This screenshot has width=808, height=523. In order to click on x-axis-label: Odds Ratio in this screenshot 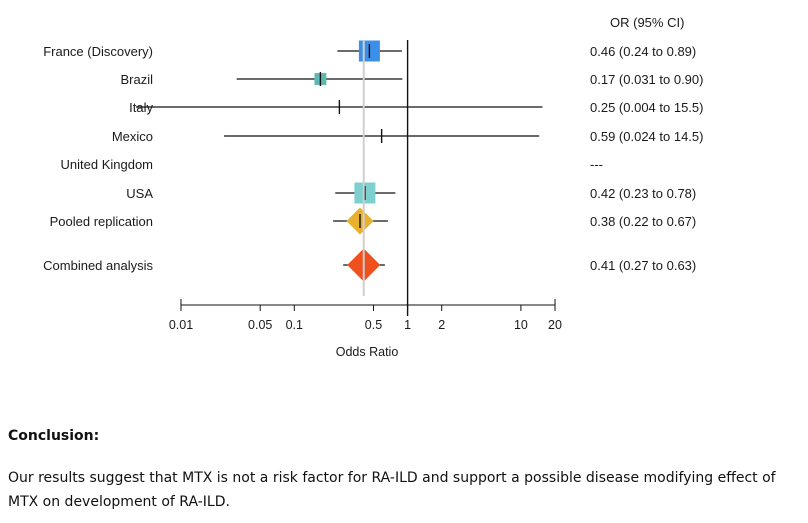, I will do `click(367, 352)`.